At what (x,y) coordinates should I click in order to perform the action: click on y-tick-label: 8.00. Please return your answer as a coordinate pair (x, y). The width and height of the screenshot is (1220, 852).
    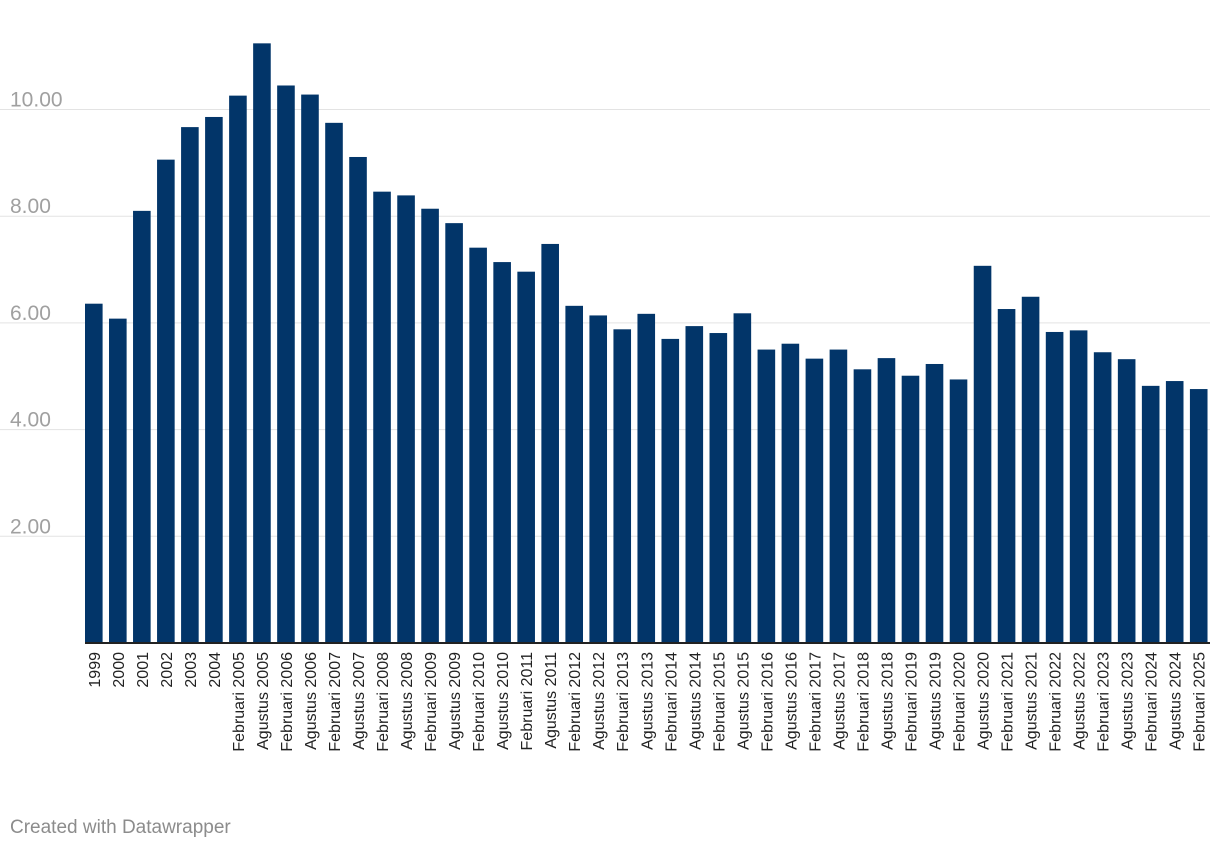
    Looking at the image, I should click on (30, 206).